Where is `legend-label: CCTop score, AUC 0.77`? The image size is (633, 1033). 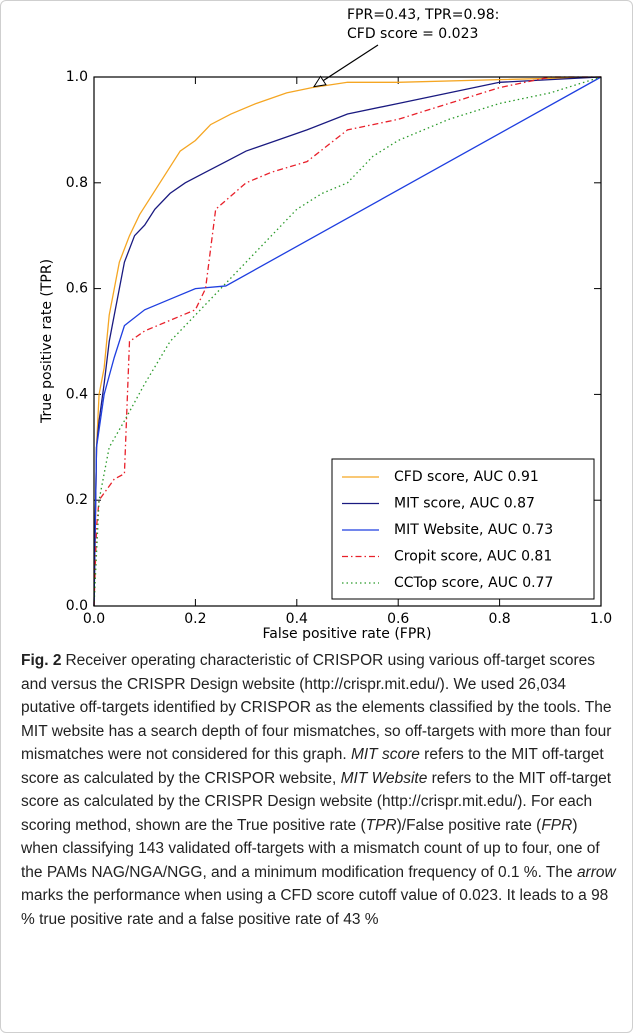
legend-label: CCTop score, AUC 0.77 is located at coordinates (473, 583).